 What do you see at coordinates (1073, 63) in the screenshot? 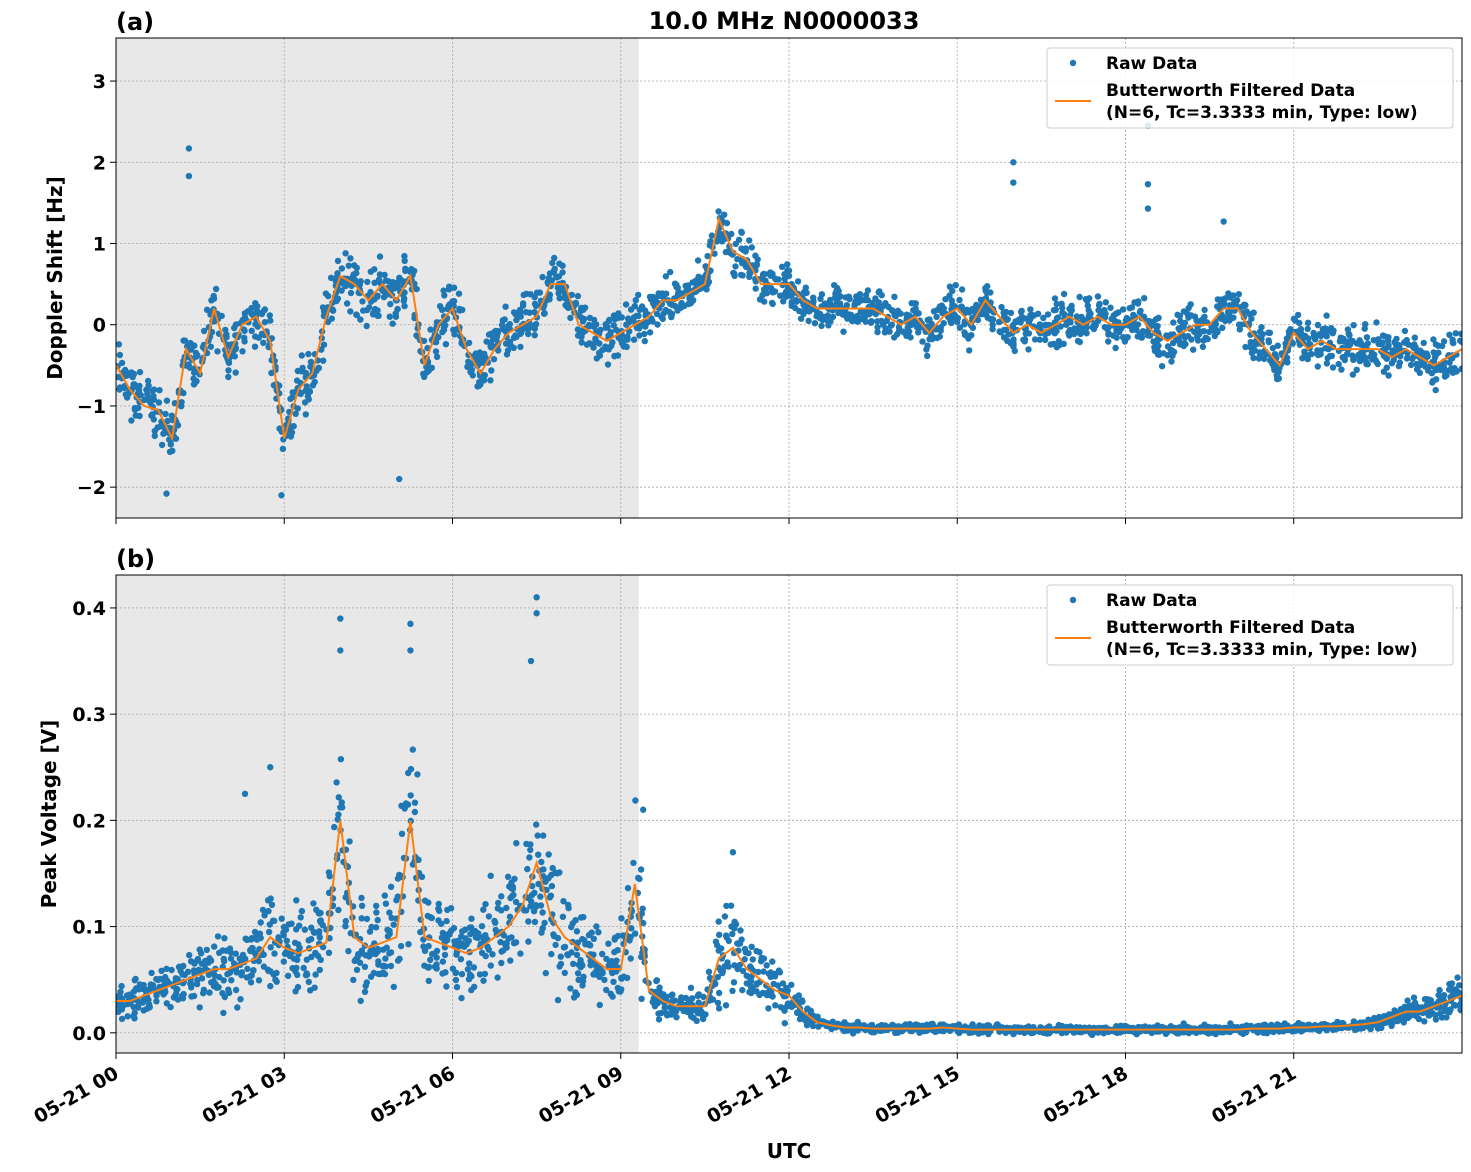
I see `legend-raw-marker` at bounding box center [1073, 63].